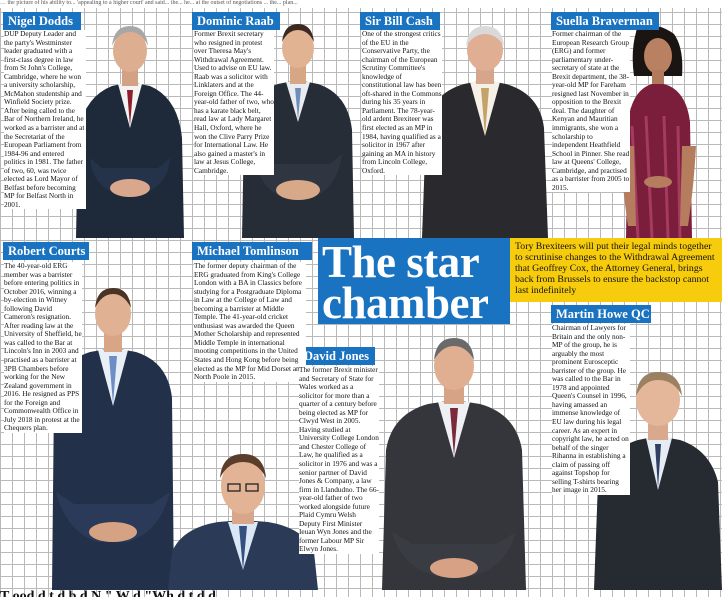  I want to click on name-tag-dominic-raab: Dominic Raab, so click(236, 21).